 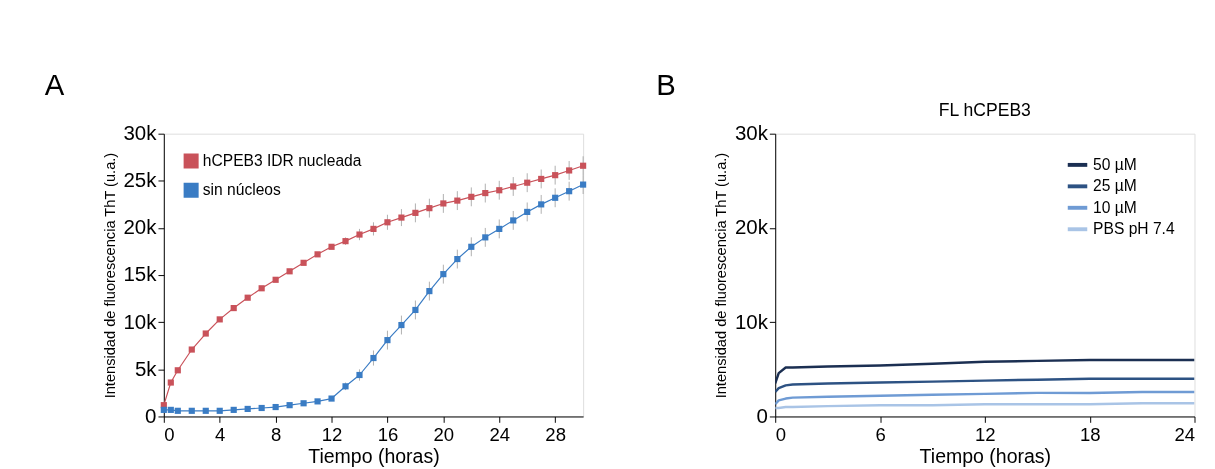 I want to click on text: A, so click(x=54, y=84).